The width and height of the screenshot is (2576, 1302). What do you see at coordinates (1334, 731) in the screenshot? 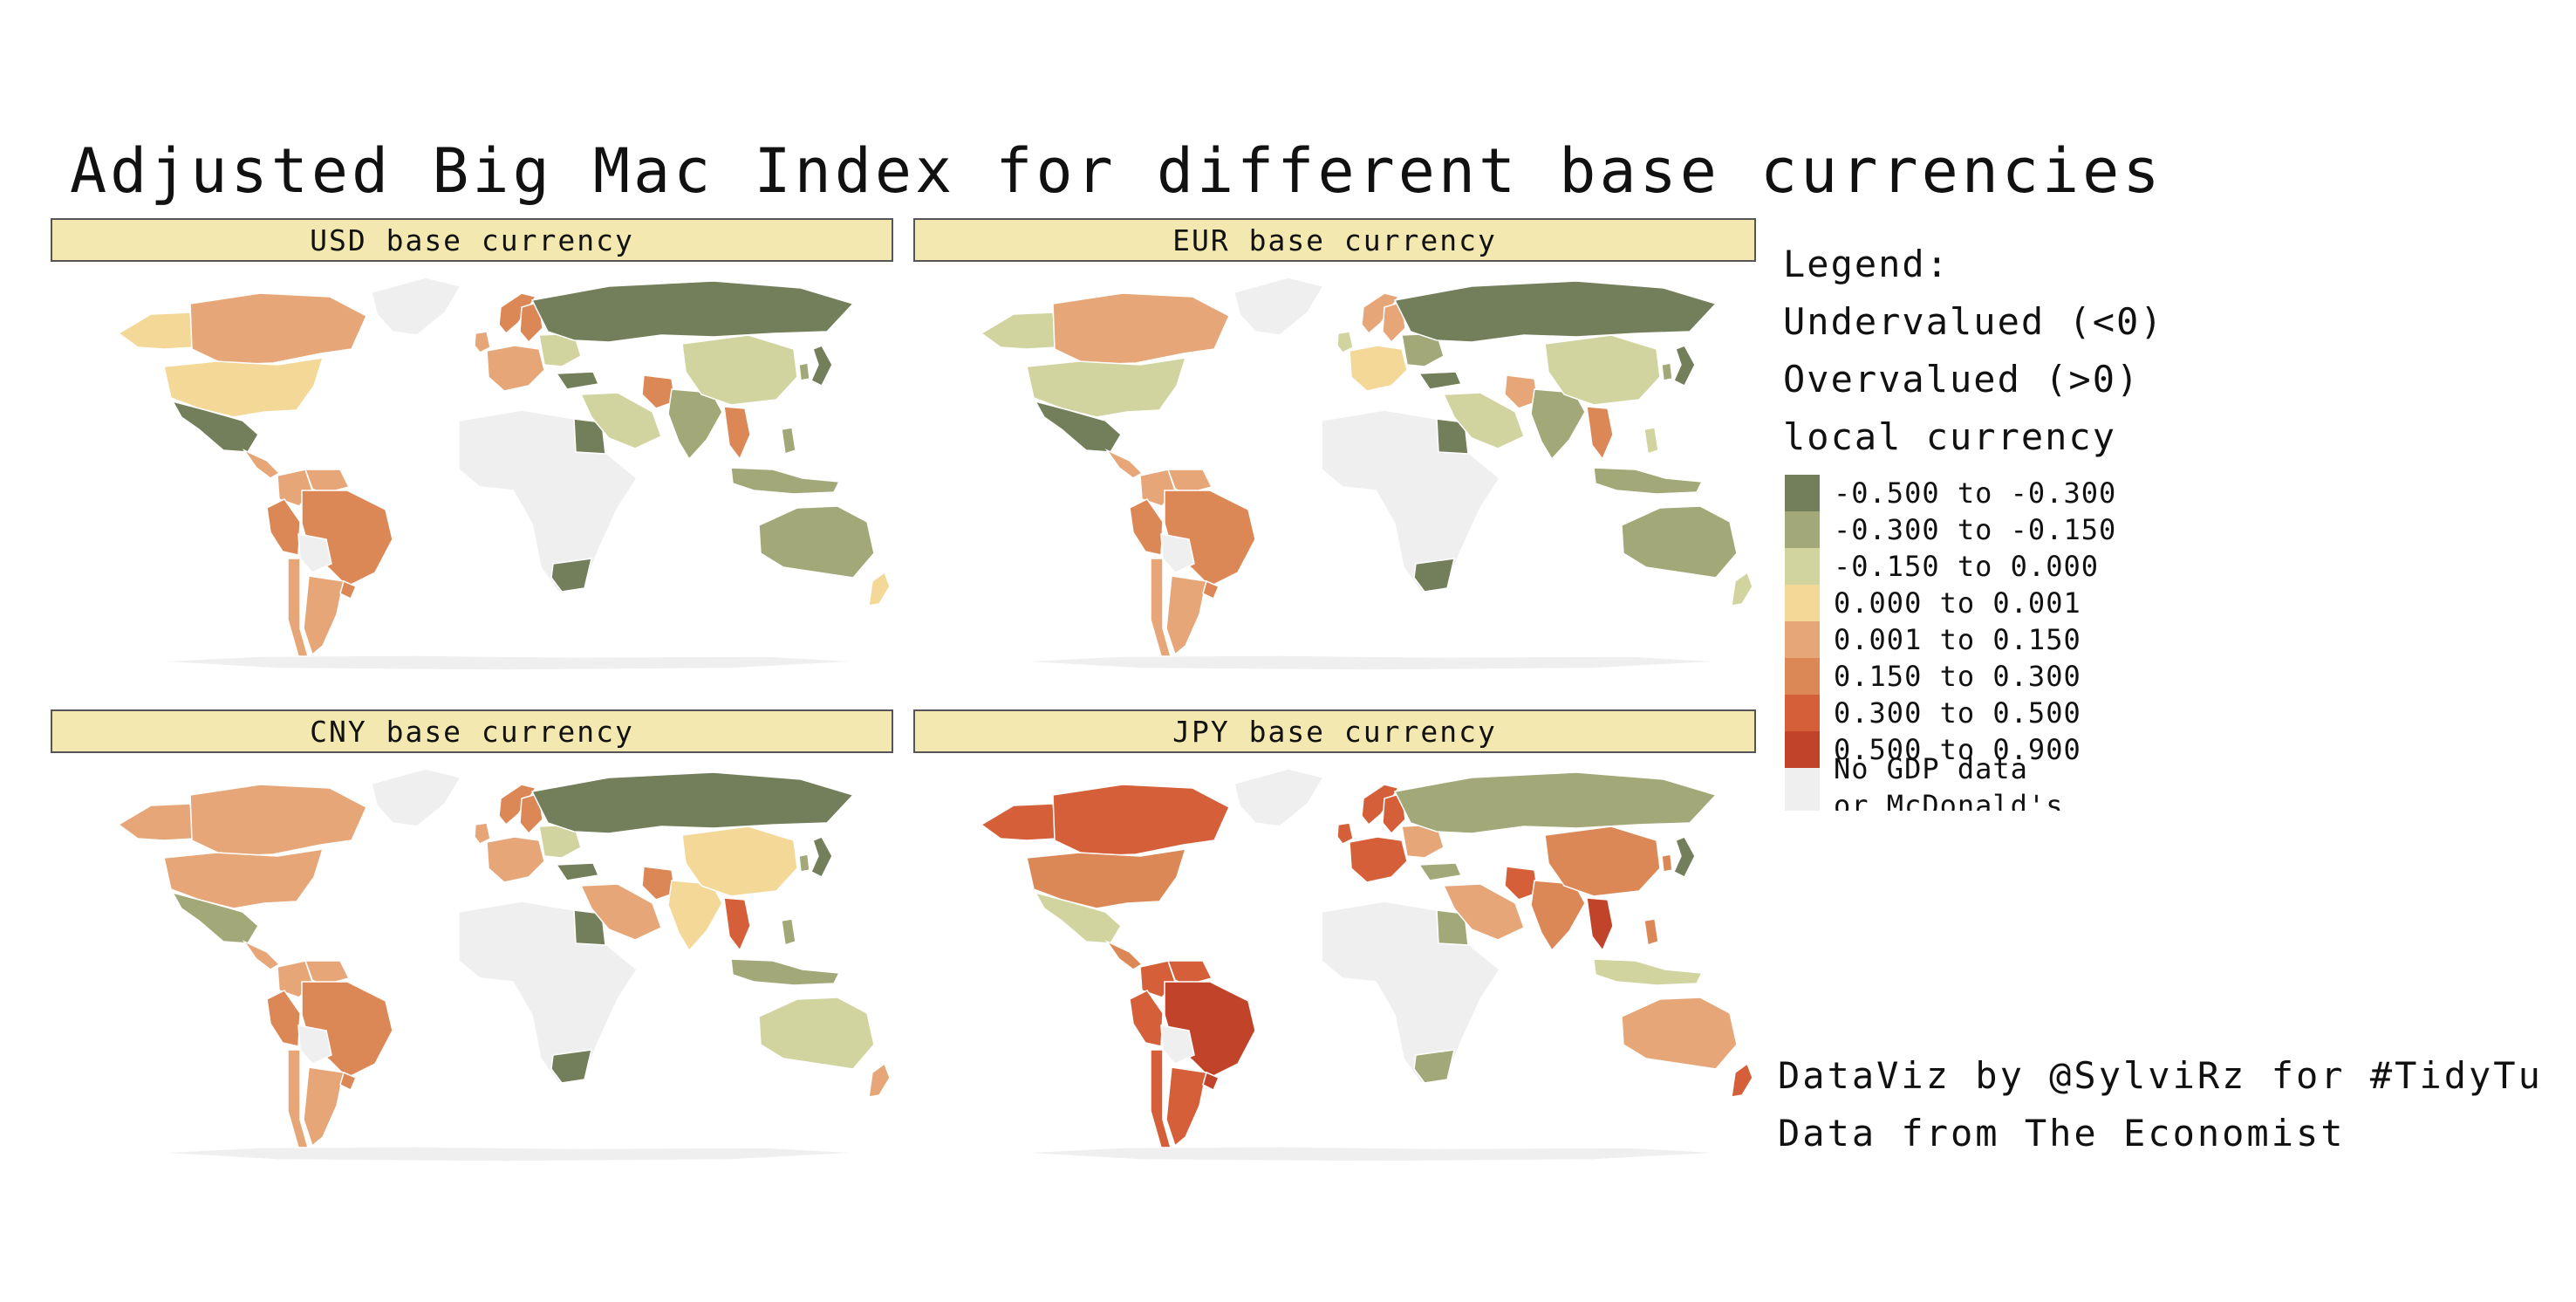
I see `panel-strip-label: JPY base currency` at bounding box center [1334, 731].